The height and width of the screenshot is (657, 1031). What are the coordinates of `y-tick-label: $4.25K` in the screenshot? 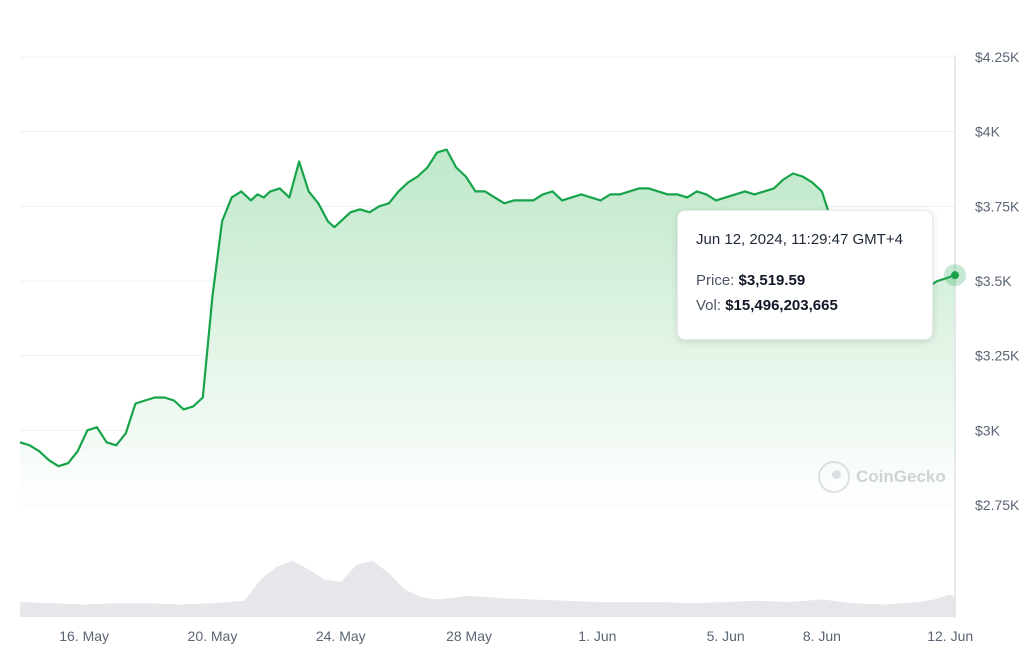 It's located at (997, 57).